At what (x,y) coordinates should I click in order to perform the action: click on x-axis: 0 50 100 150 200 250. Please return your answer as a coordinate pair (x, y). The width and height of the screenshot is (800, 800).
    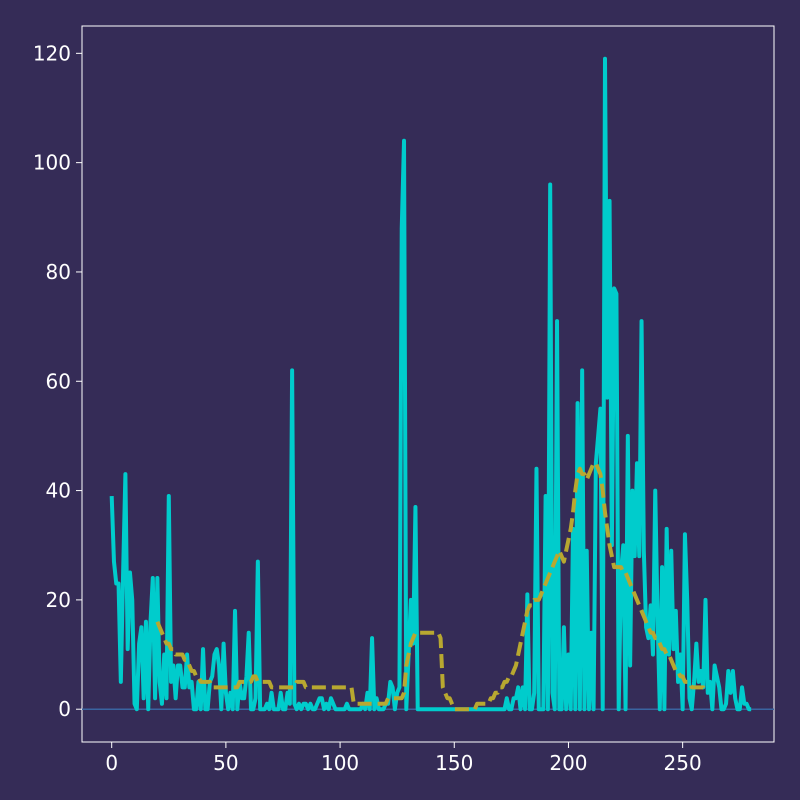
    Looking at the image, I should click on (403, 758).